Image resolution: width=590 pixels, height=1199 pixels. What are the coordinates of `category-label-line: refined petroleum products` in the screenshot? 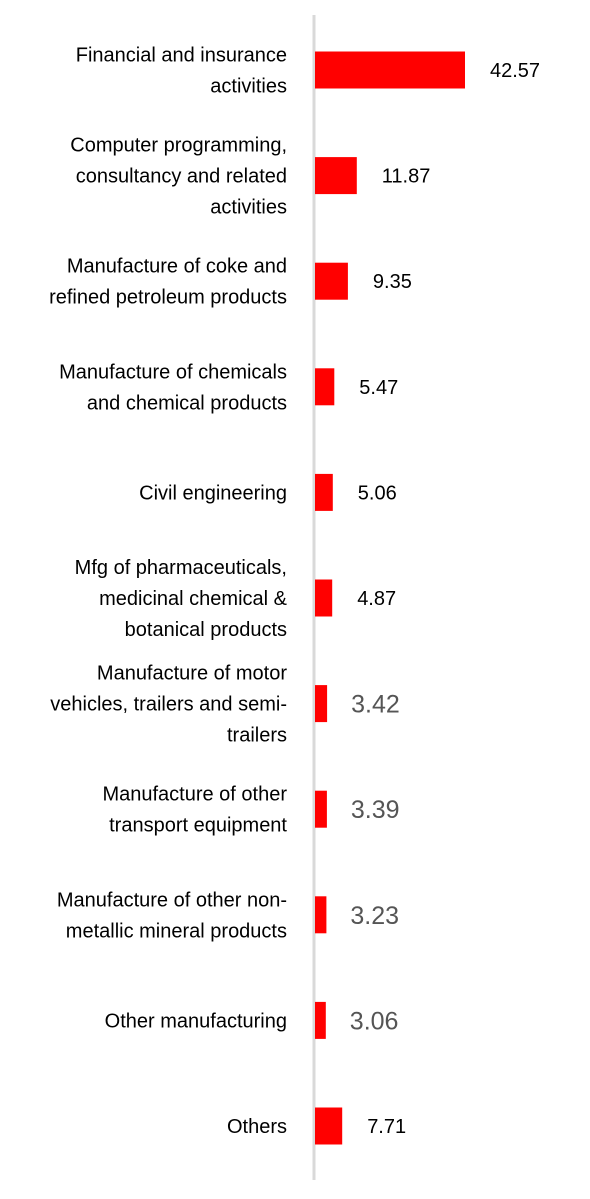 It's located at (168, 298).